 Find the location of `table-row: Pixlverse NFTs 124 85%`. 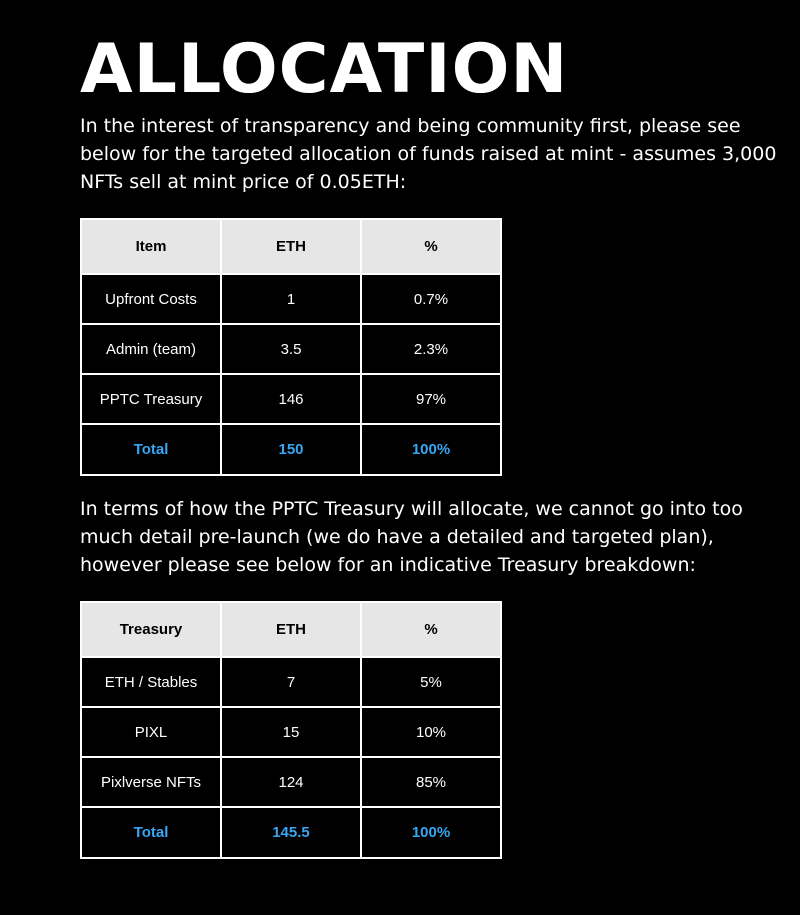

table-row: Pixlverse NFTs 124 85% is located at coordinates (291, 782).